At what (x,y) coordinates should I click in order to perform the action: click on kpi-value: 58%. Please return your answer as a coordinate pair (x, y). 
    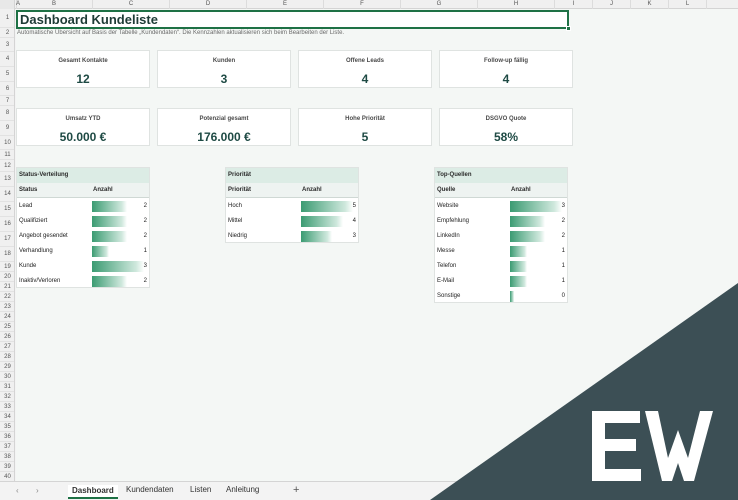
    Looking at the image, I should click on (506, 137).